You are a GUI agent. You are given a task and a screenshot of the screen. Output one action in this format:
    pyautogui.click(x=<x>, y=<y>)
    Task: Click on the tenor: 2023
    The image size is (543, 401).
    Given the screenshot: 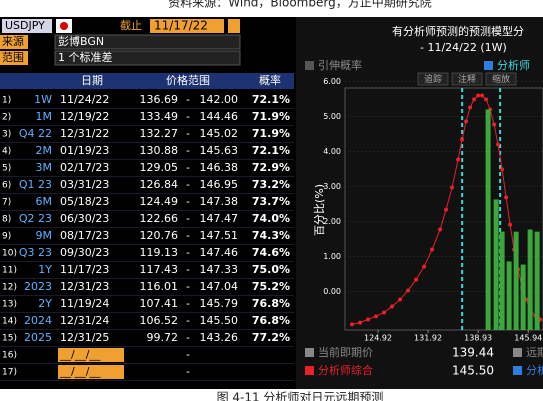 What is the action you would take?
    pyautogui.click(x=38, y=286)
    